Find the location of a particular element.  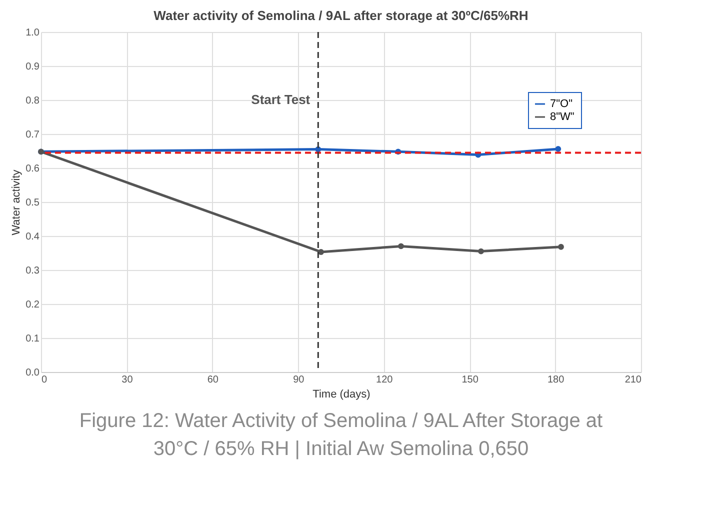

chart-title: Water activity of Semolina / 9AL after storage at 30ºC/65%RH is located at coordinates (341, 15).